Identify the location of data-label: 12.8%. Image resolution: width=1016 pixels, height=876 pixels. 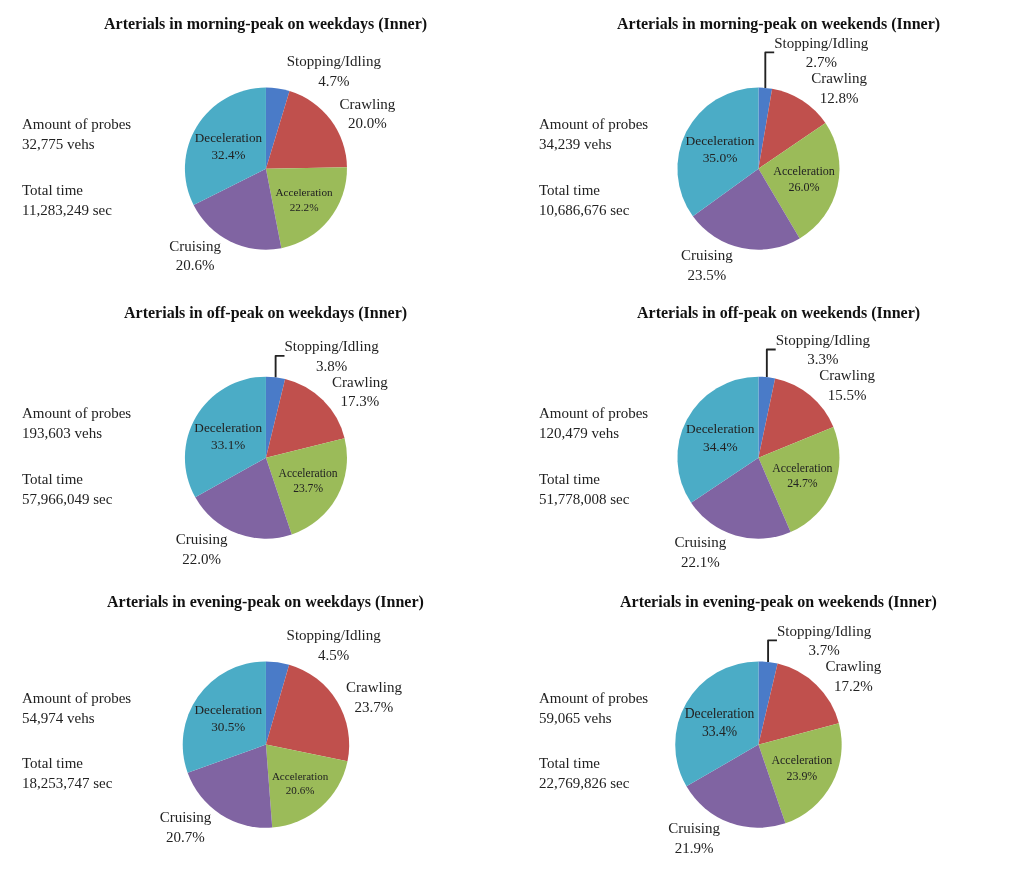
(839, 97).